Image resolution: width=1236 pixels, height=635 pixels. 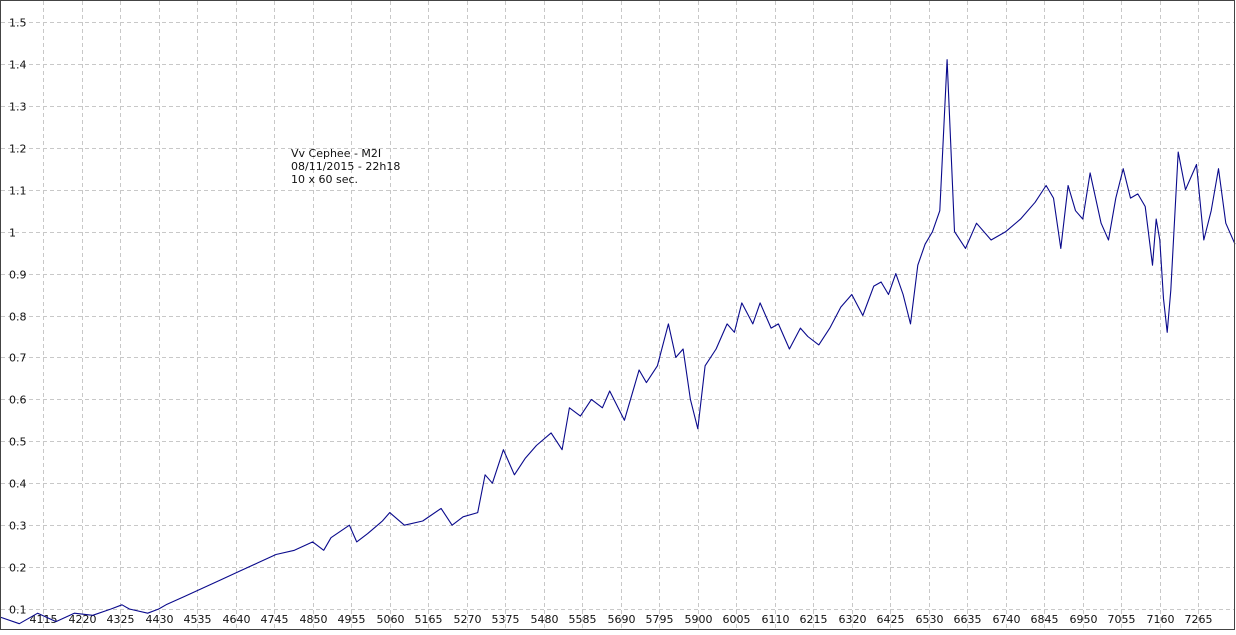 I want to click on y-tick-label: 0.4, so click(x=18, y=484).